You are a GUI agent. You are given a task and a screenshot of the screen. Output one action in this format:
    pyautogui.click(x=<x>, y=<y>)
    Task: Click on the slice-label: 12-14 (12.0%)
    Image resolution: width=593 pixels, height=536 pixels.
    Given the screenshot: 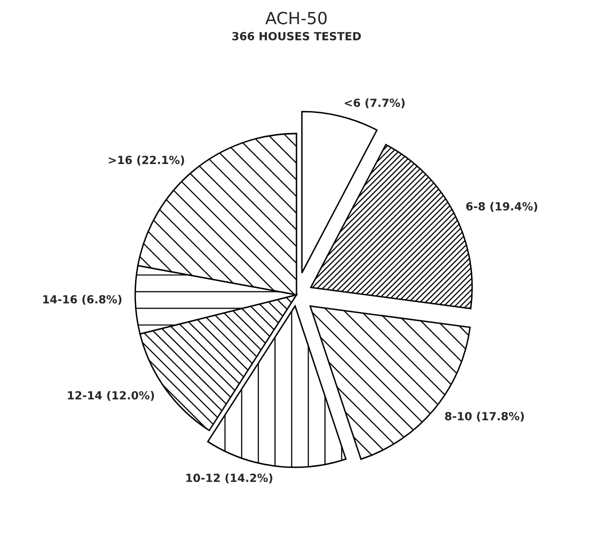 What is the action you would take?
    pyautogui.click(x=111, y=395)
    